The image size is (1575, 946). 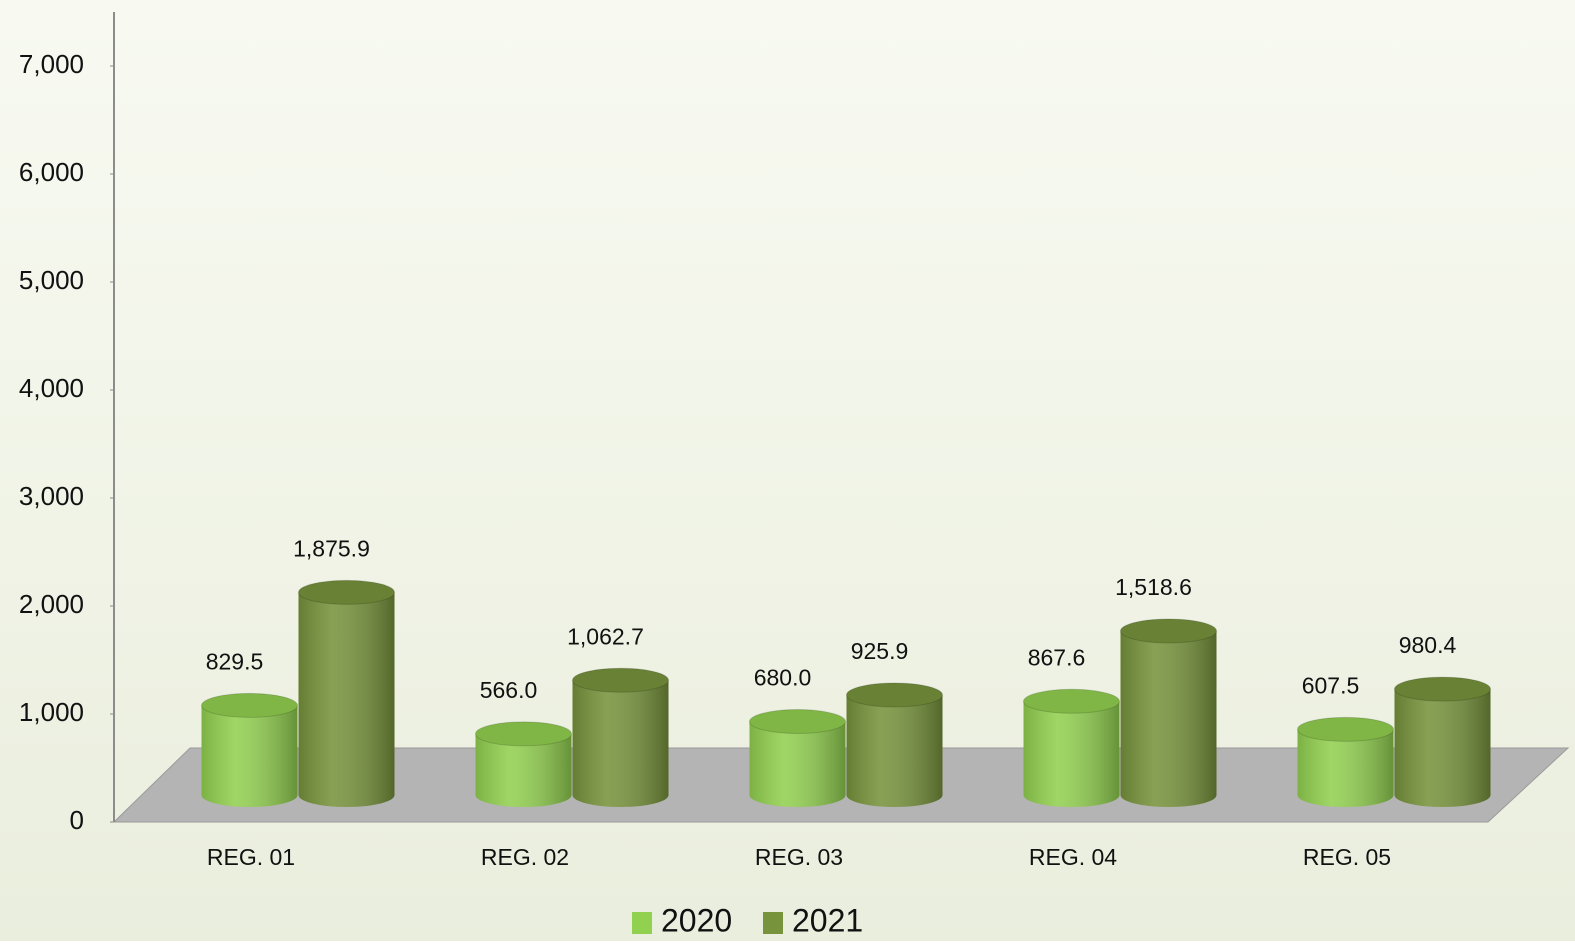 What do you see at coordinates (51, 172) in the screenshot?
I see `y-tick-label: 6,000` at bounding box center [51, 172].